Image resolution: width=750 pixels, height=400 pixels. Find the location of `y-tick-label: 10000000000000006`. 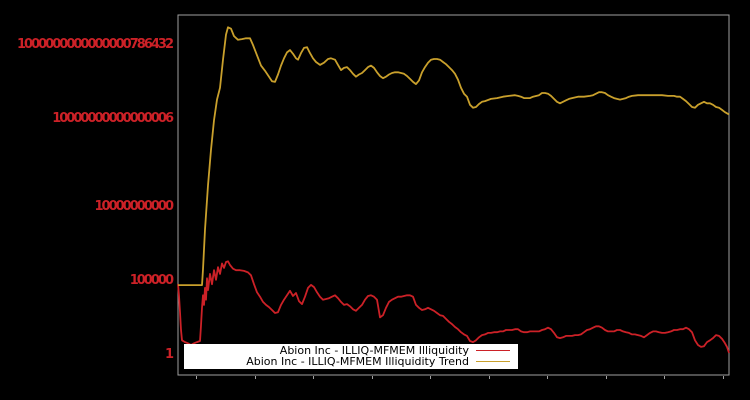

y-tick-label: 10000000000000006 is located at coordinates (113, 118).